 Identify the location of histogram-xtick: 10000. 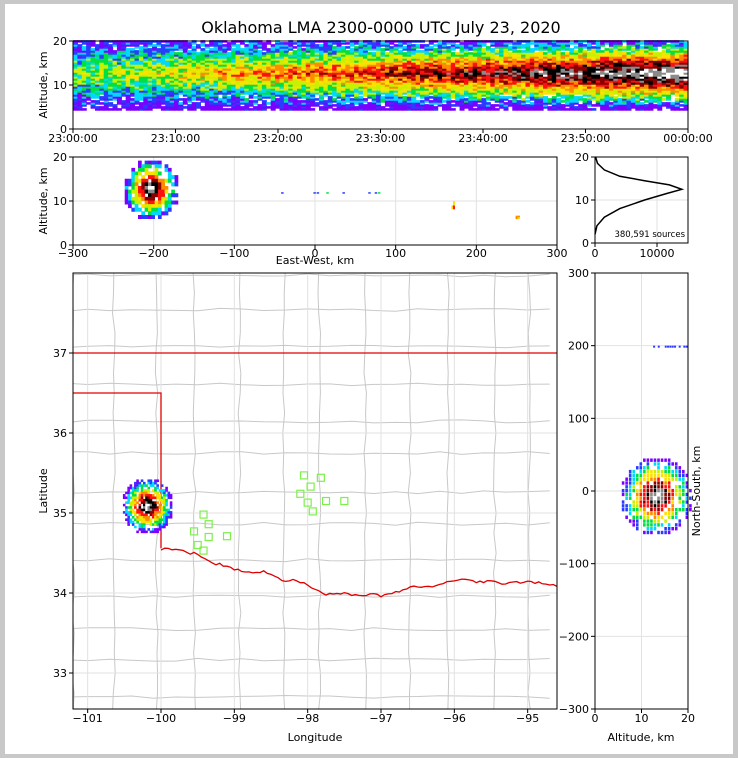
(657, 253).